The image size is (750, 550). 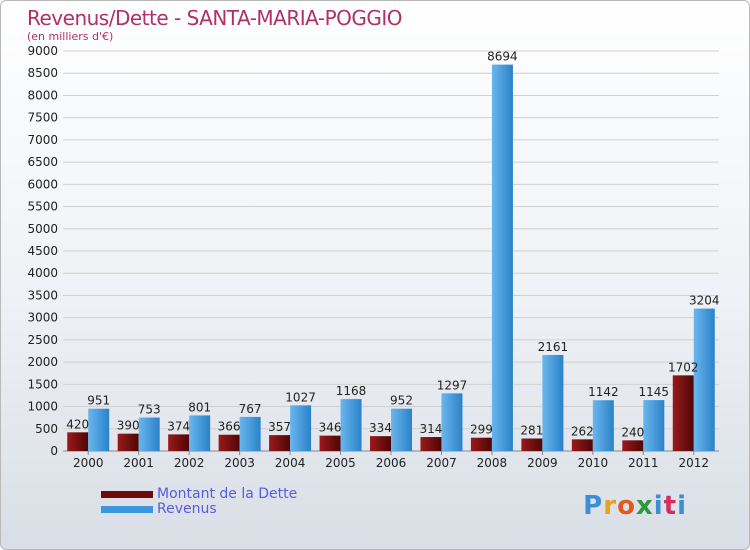 I want to click on chart-title: Revenus/Dette - SANTA-MARIA-POGGIO, so click(x=215, y=18).